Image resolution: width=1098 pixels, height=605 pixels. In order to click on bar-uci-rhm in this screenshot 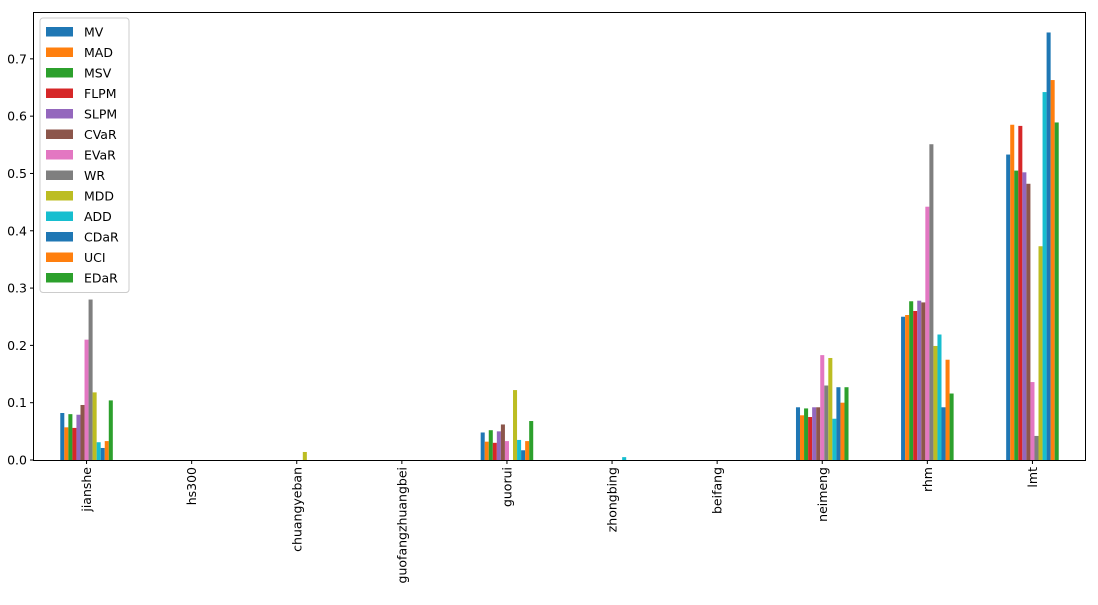, I will do `click(947, 409)`.